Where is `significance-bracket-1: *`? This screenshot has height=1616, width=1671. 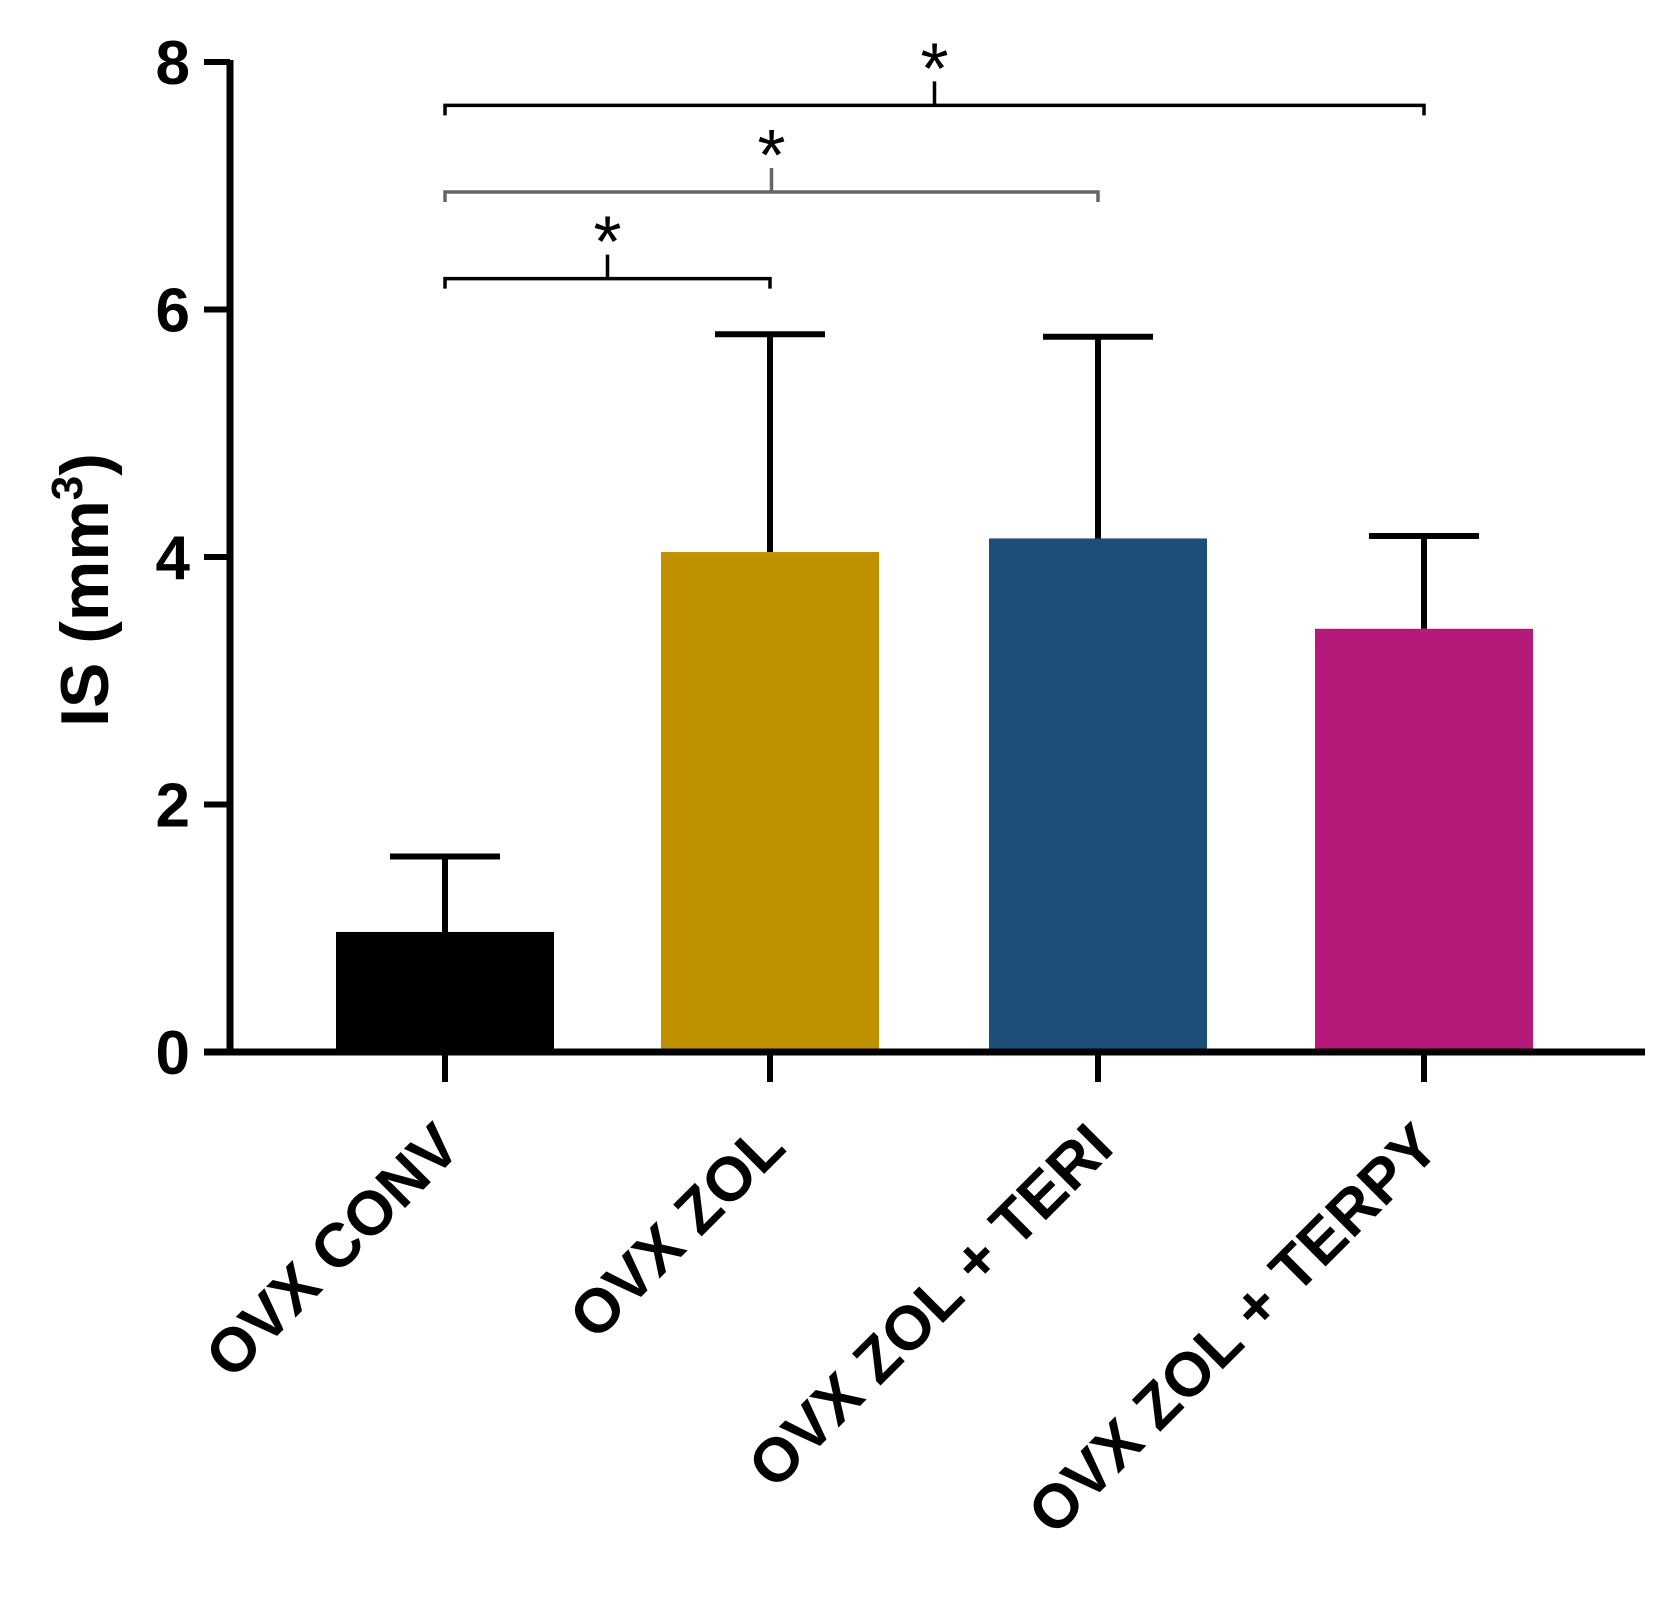
significance-bracket-1: * is located at coordinates (607, 246).